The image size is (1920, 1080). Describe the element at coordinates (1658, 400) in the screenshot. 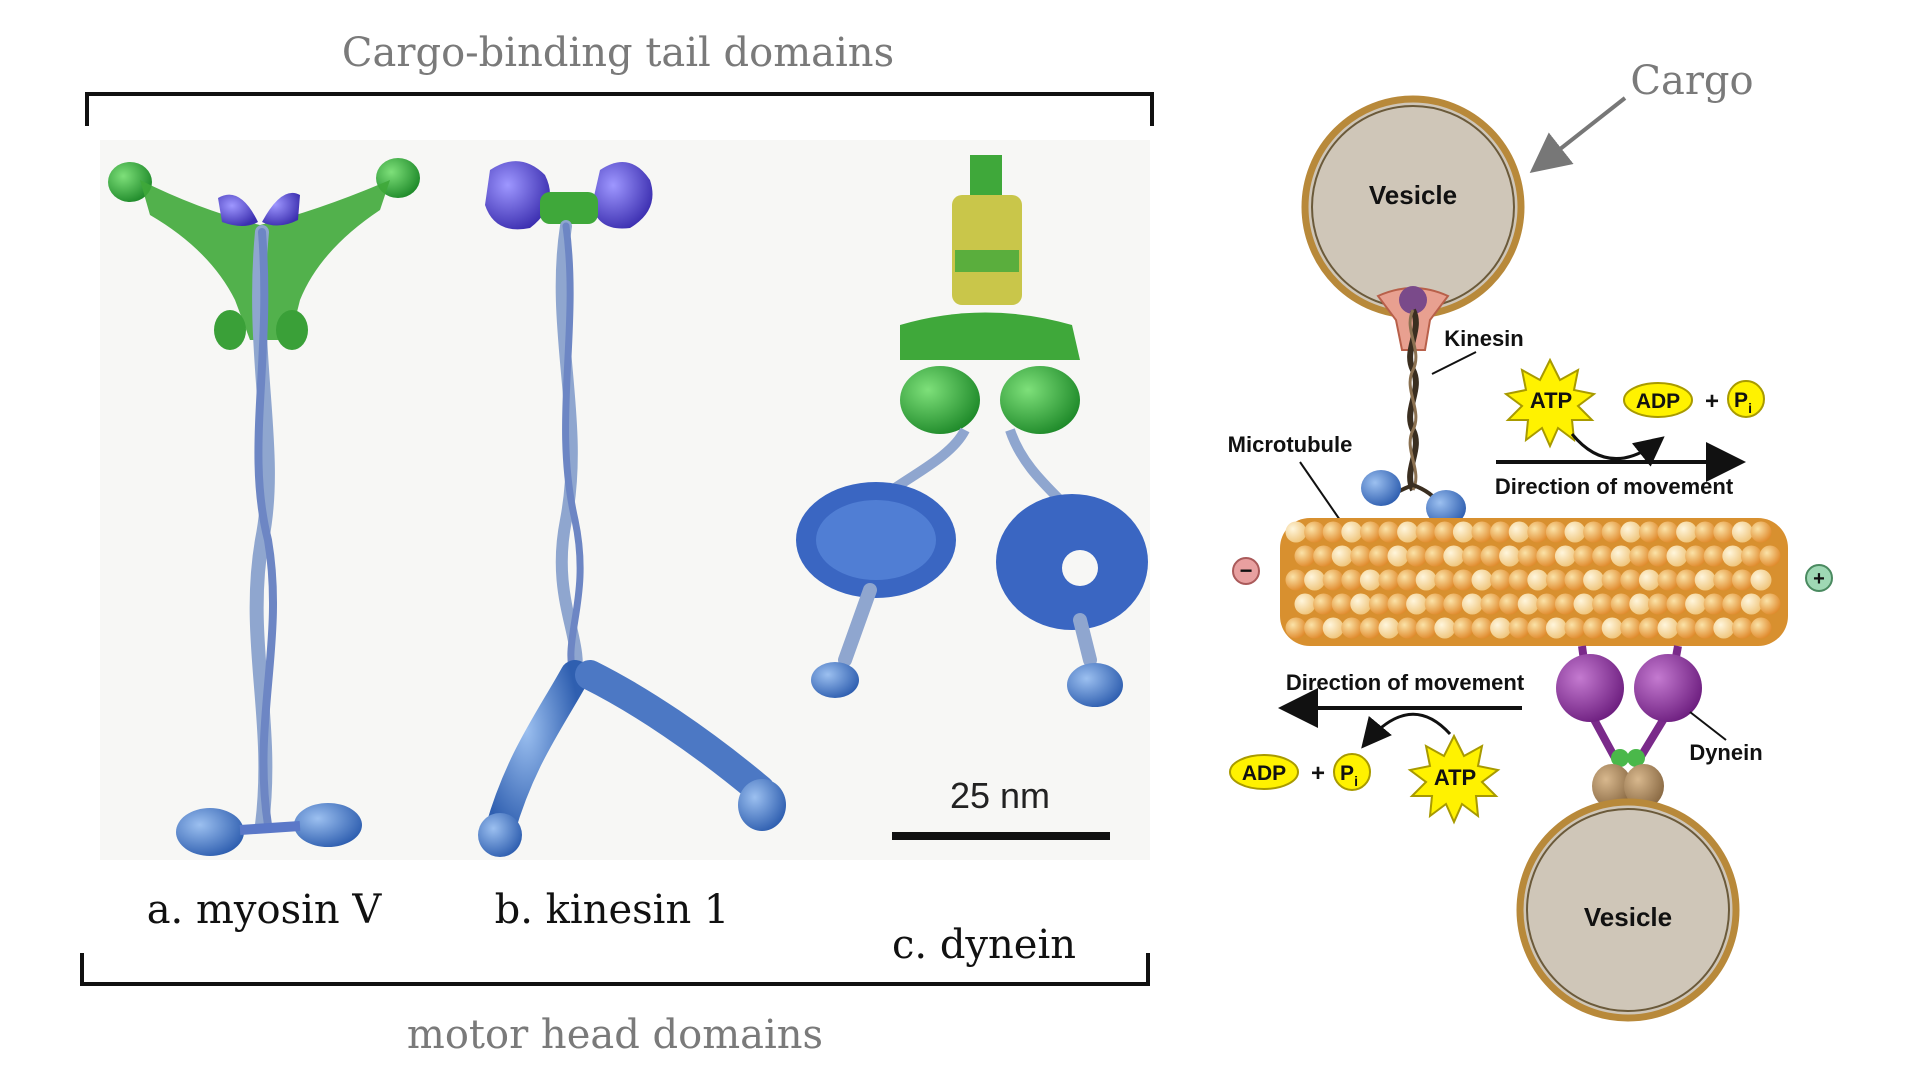

I see `adp-top-badge` at that location.